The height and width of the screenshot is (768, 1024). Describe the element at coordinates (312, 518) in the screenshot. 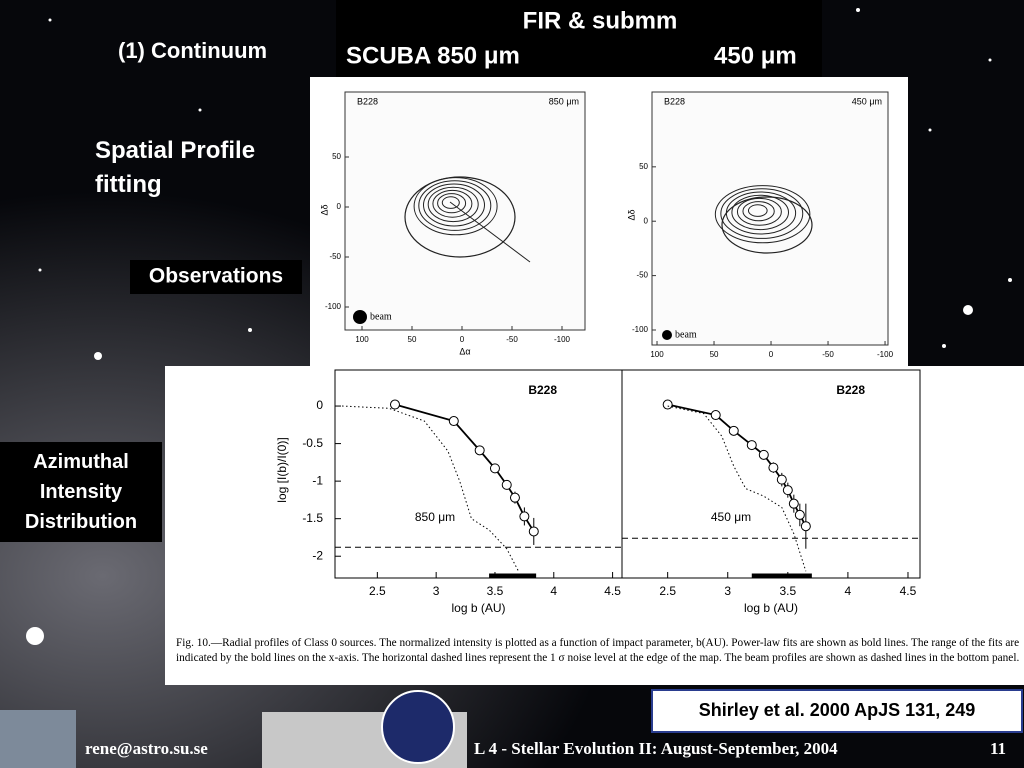

I see `y-tick-label: -1.5` at that location.